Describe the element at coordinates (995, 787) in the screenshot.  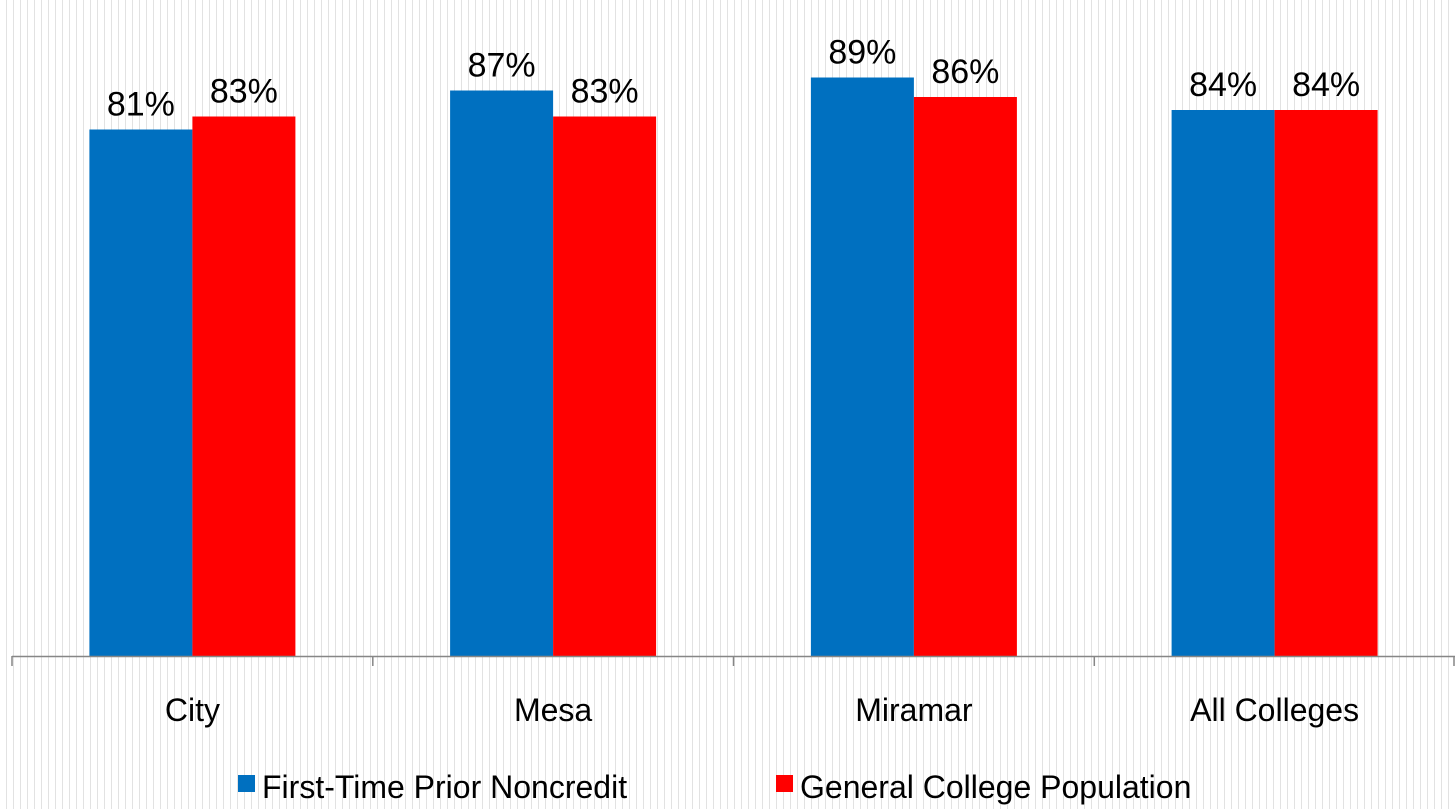
I see `legend-label: General College Population` at that location.